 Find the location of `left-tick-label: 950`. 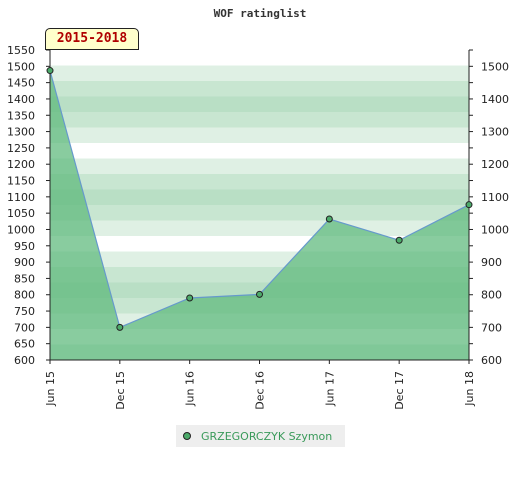

left-tick-label: 950 is located at coordinates (24, 246).